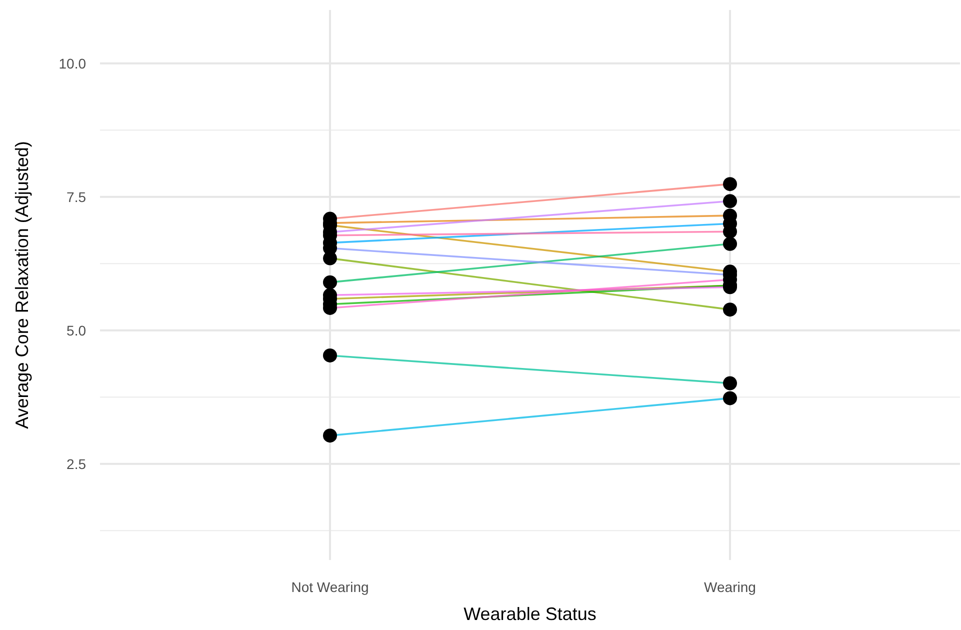 The height and width of the screenshot is (630, 961). What do you see at coordinates (330, 587) in the screenshot?
I see `x-tick-label: Not Wearing` at bounding box center [330, 587].